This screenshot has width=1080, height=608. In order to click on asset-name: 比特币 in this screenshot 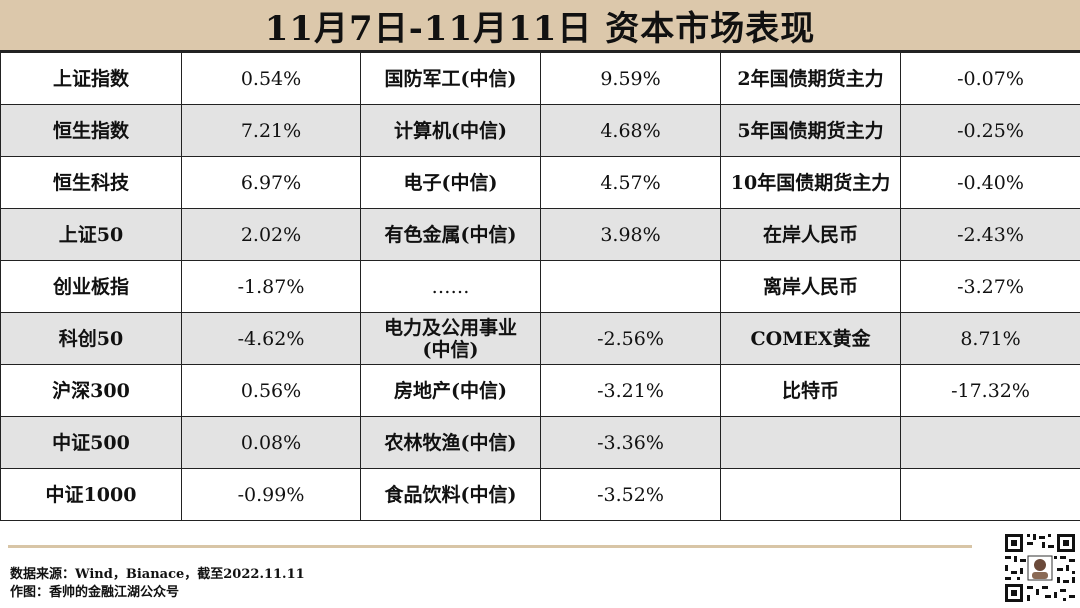, I will do `click(810, 390)`.